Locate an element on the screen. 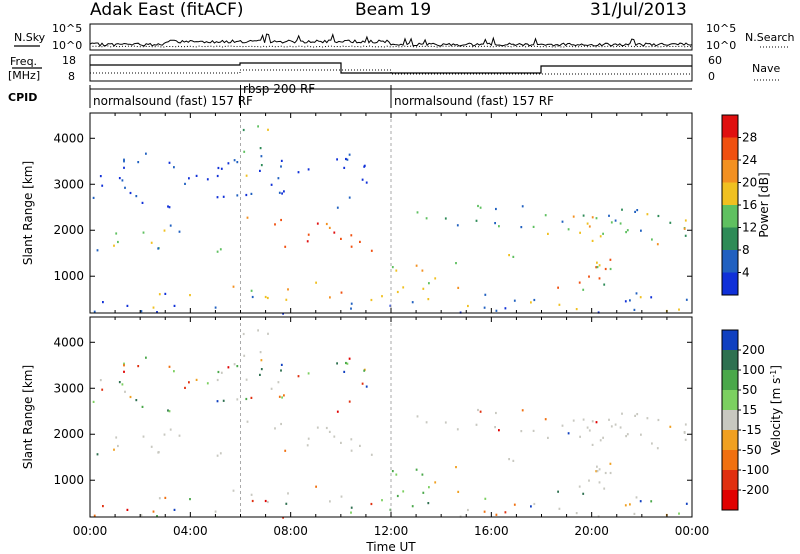  colorbar-tick-label: 100 is located at coordinates (753, 370).